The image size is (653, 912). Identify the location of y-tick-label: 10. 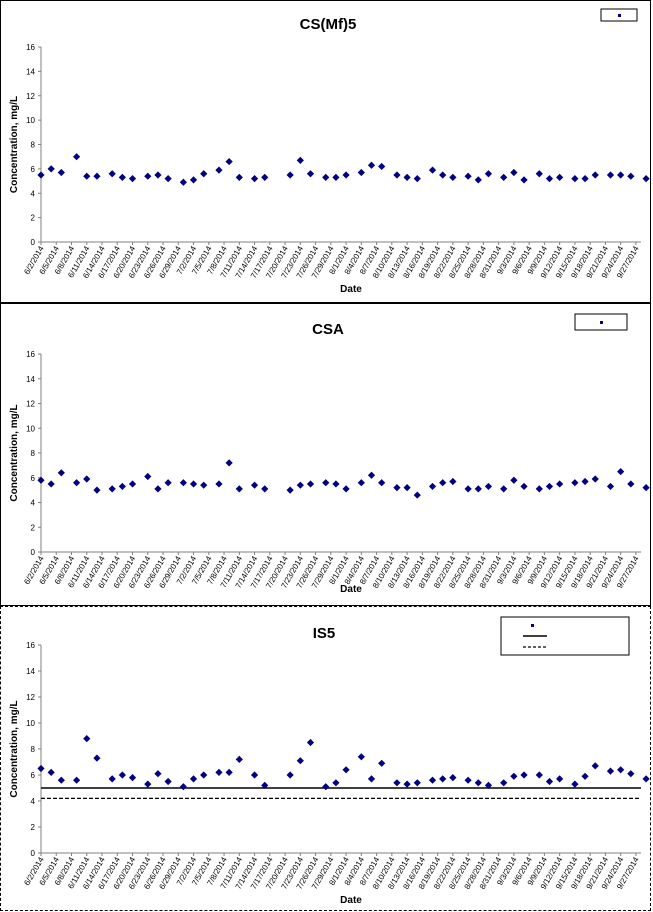
(30, 428).